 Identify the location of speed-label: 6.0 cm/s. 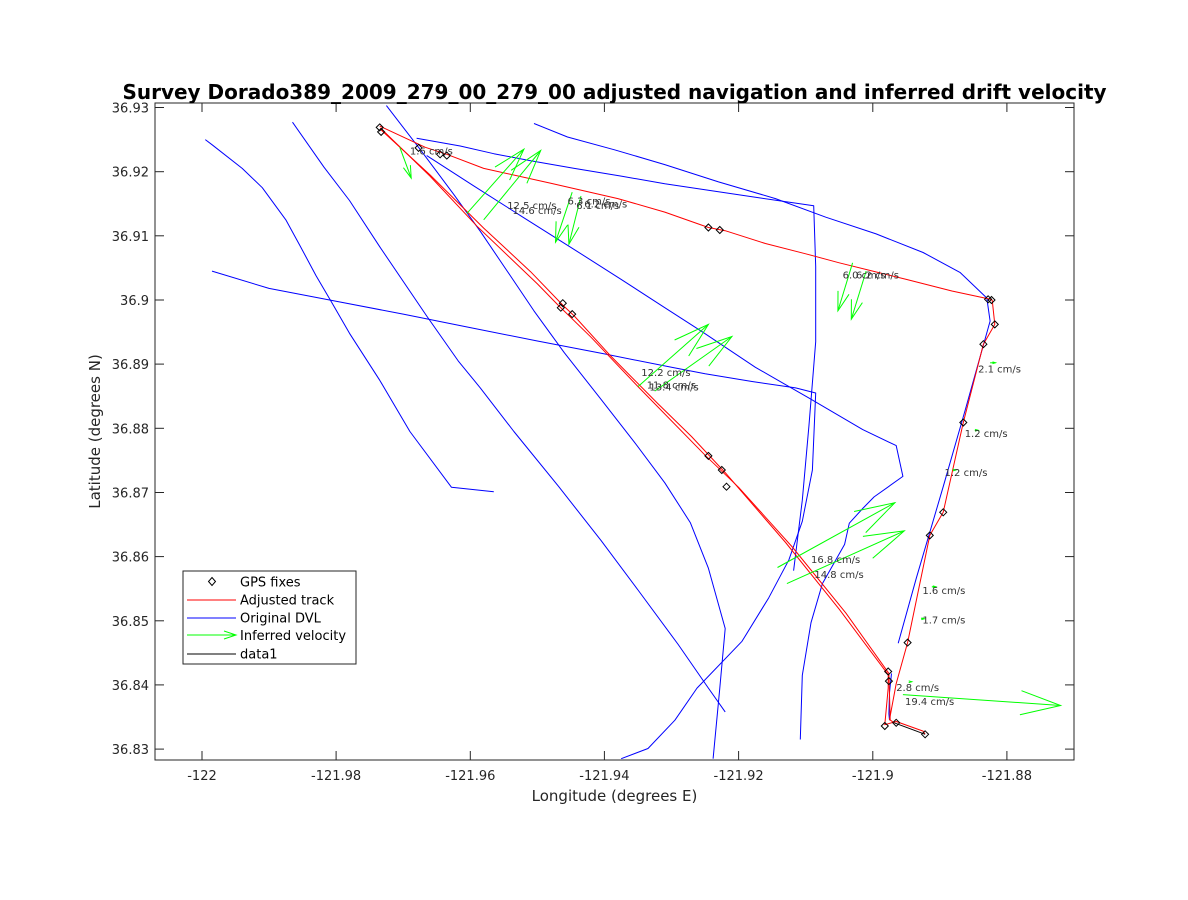
(864, 275).